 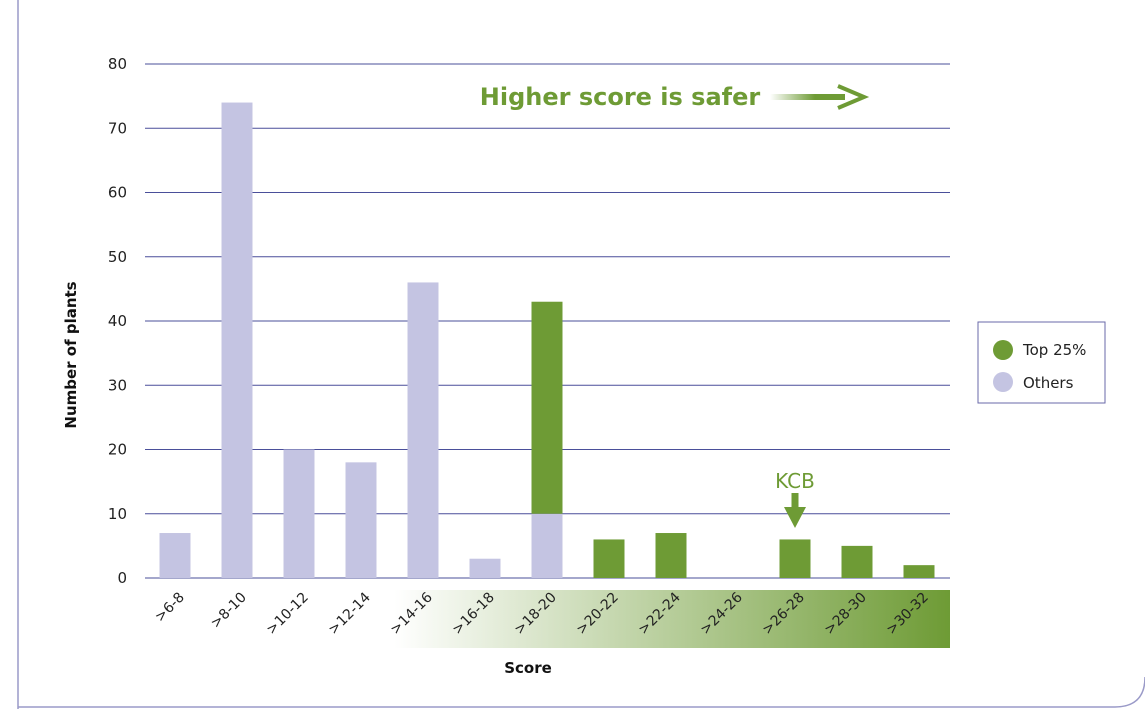 What do you see at coordinates (117, 385) in the screenshot?
I see `y-tick-label: 30` at bounding box center [117, 385].